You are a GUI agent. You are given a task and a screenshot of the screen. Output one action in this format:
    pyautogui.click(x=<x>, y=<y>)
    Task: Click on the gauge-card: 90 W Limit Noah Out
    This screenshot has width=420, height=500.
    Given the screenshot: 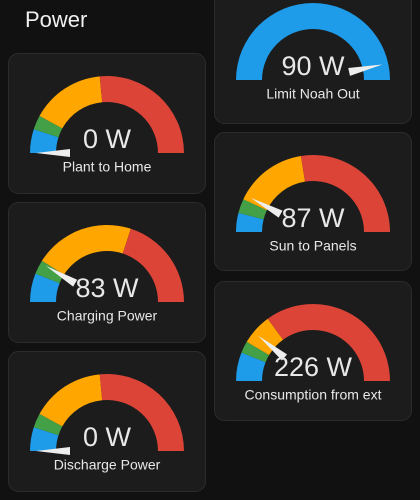 What is the action you would take?
    pyautogui.click(x=313, y=62)
    